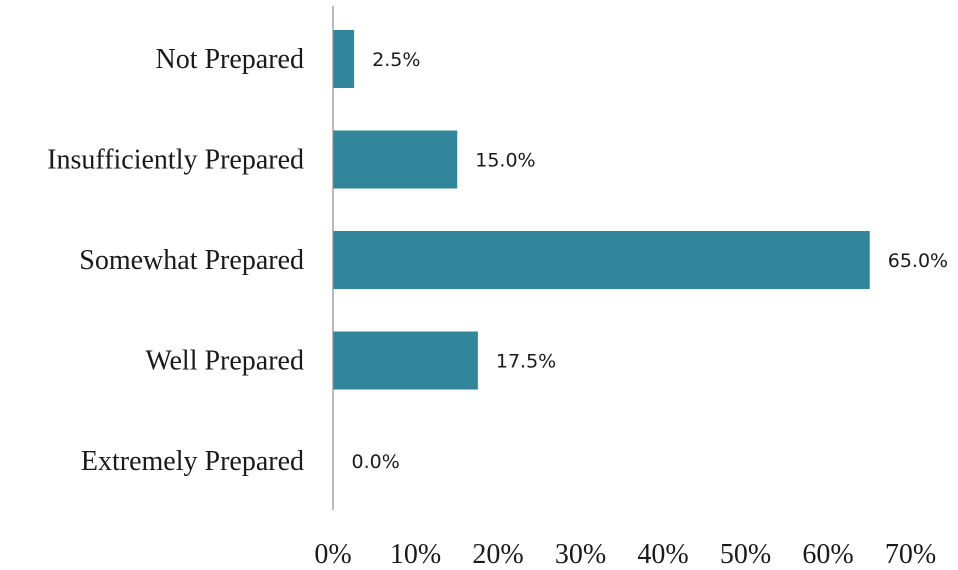 Image resolution: width=958 pixels, height=570 pixels. I want to click on x-tick-label: 60%, so click(827, 554).